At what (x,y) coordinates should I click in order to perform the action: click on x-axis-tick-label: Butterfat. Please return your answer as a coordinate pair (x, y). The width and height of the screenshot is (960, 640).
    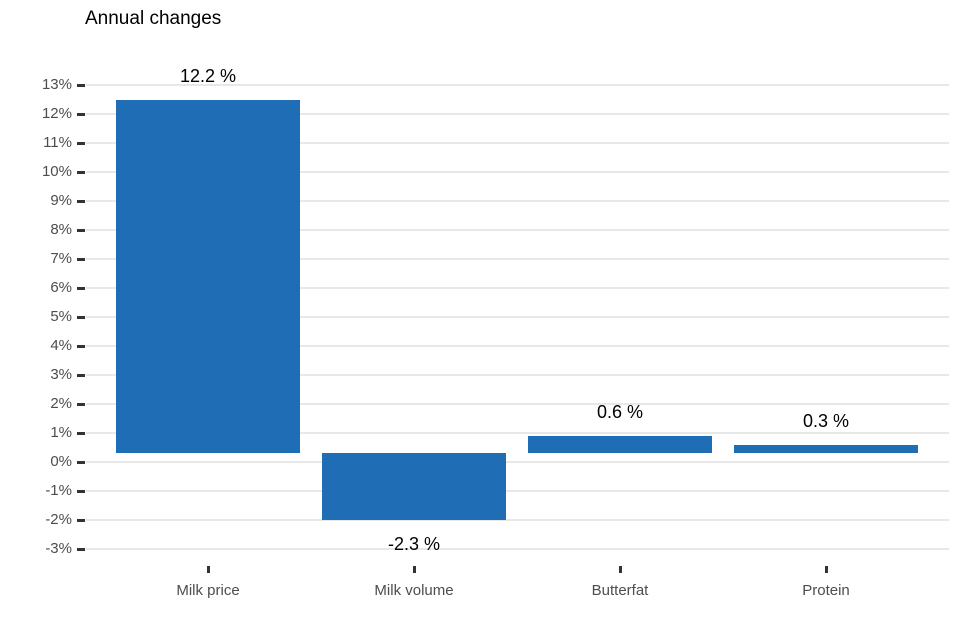
    Looking at the image, I should click on (620, 590).